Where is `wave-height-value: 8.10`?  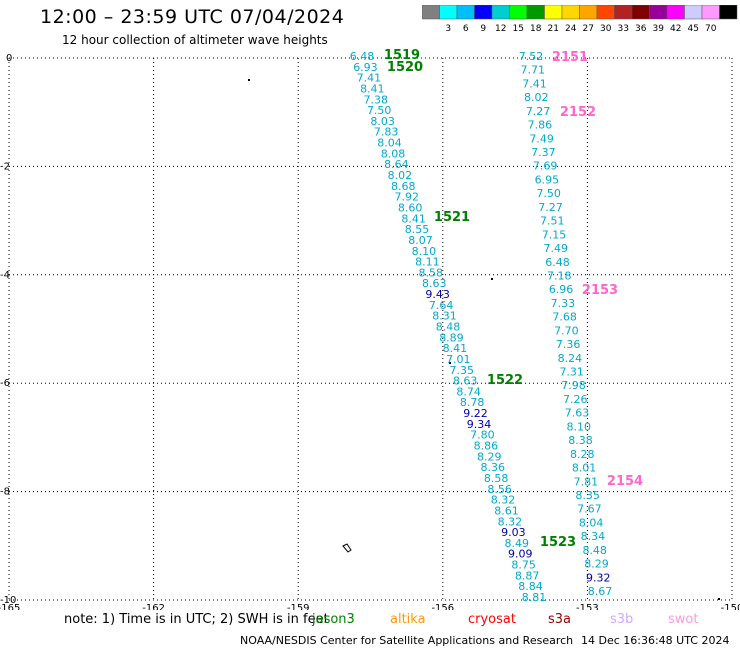 wave-height-value: 8.10 is located at coordinates (579, 426).